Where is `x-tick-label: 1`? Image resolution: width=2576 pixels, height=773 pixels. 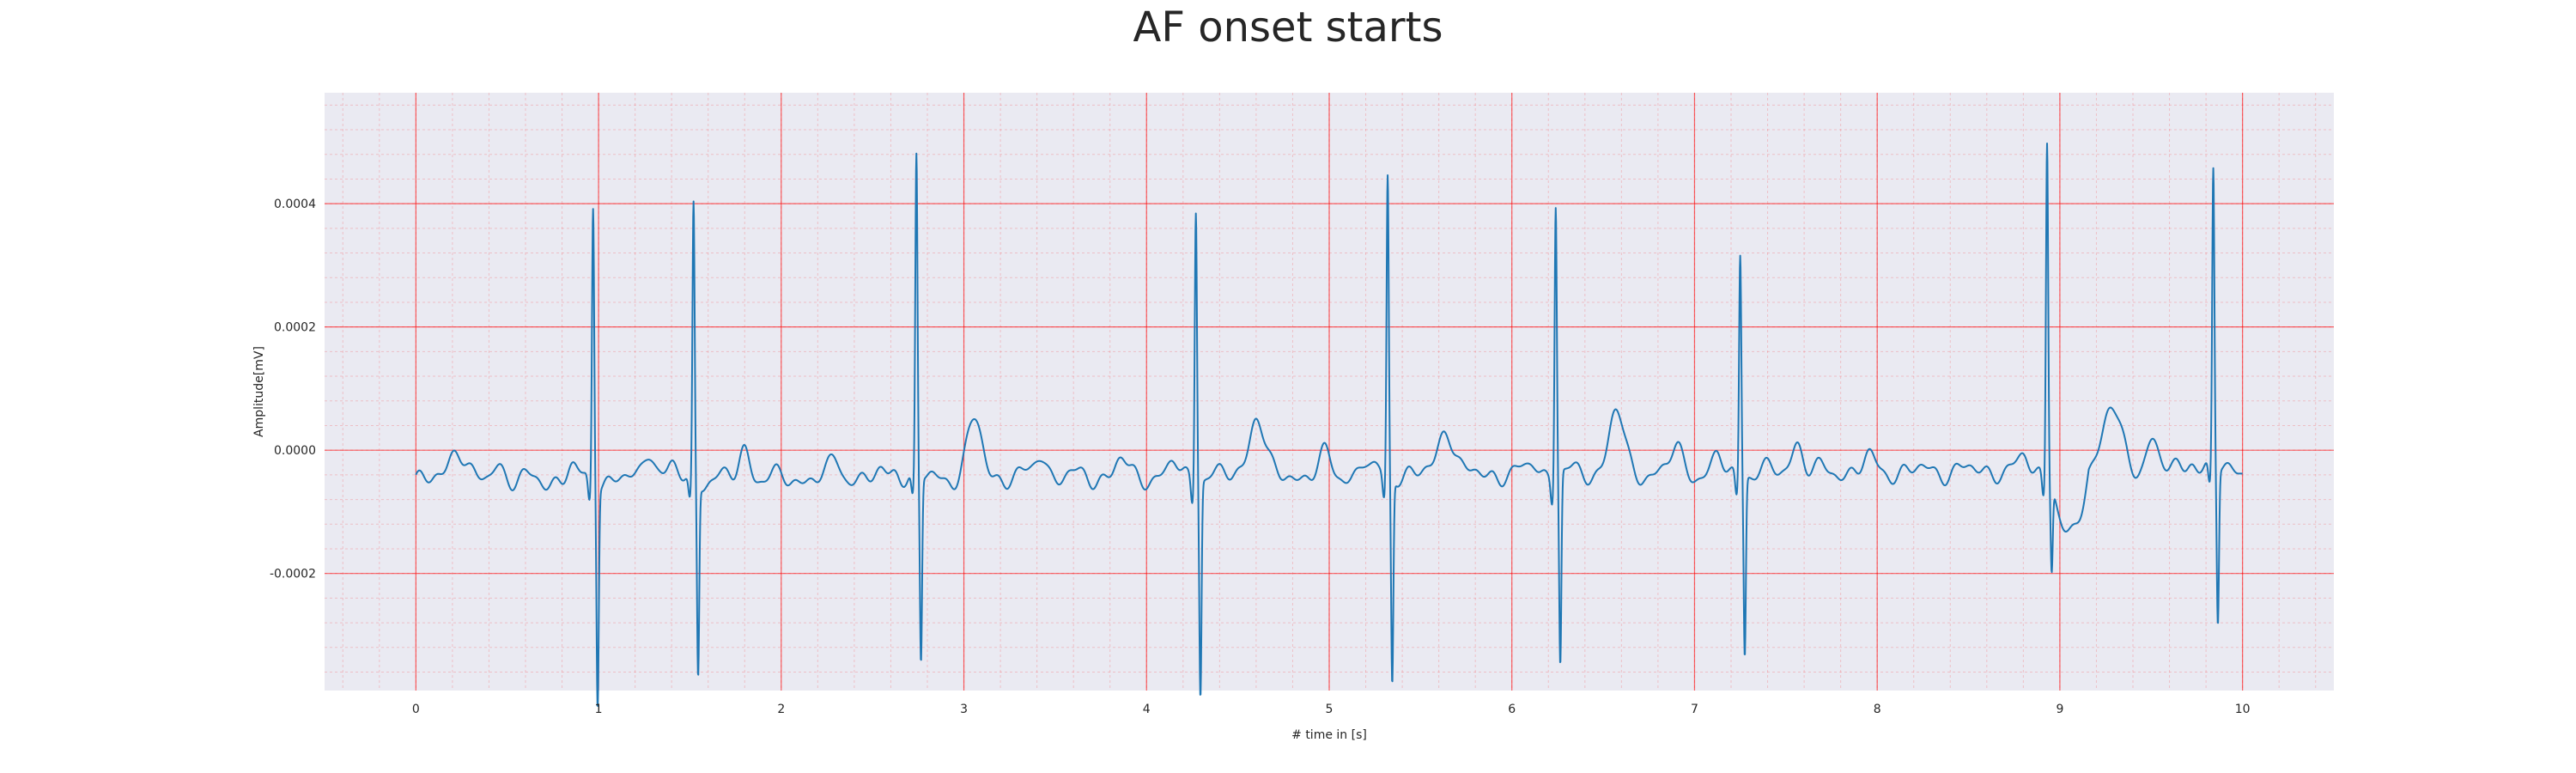 x-tick-label: 1 is located at coordinates (599, 709).